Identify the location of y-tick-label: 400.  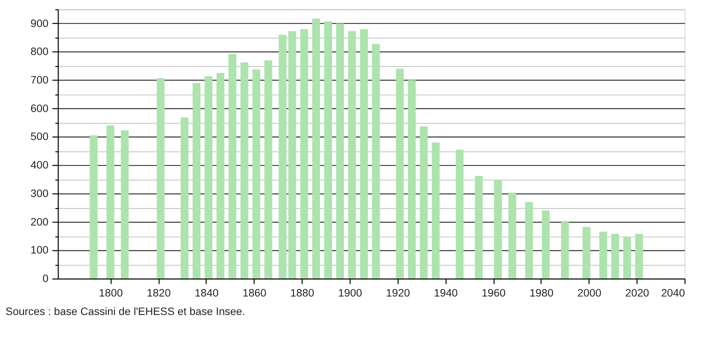
(39, 166).